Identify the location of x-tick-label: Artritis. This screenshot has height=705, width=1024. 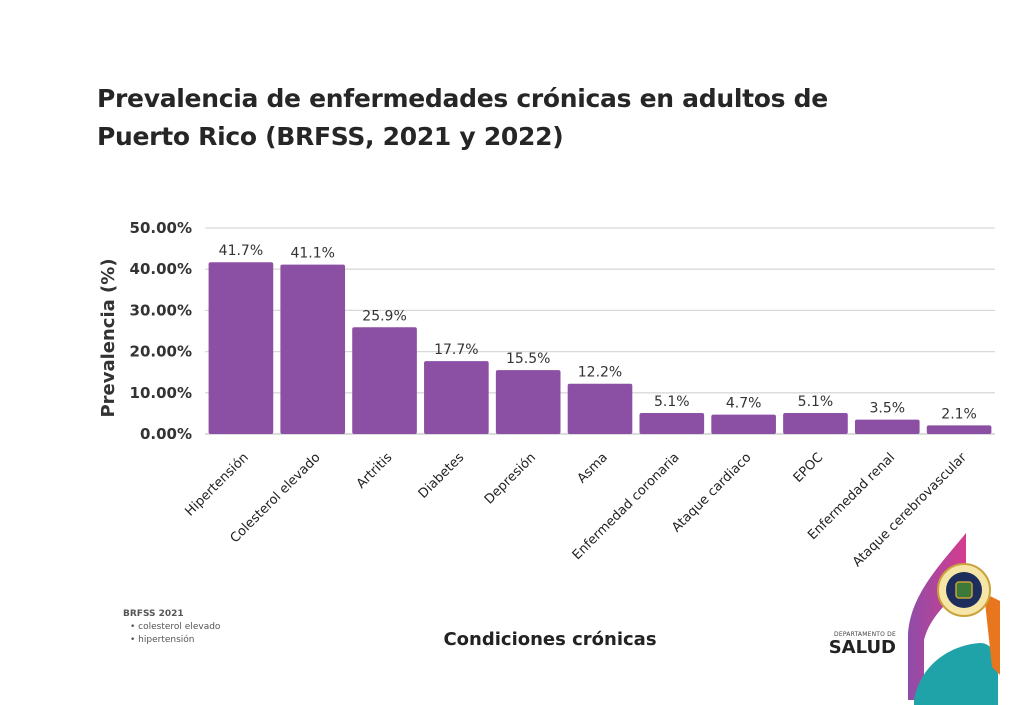
(375, 471).